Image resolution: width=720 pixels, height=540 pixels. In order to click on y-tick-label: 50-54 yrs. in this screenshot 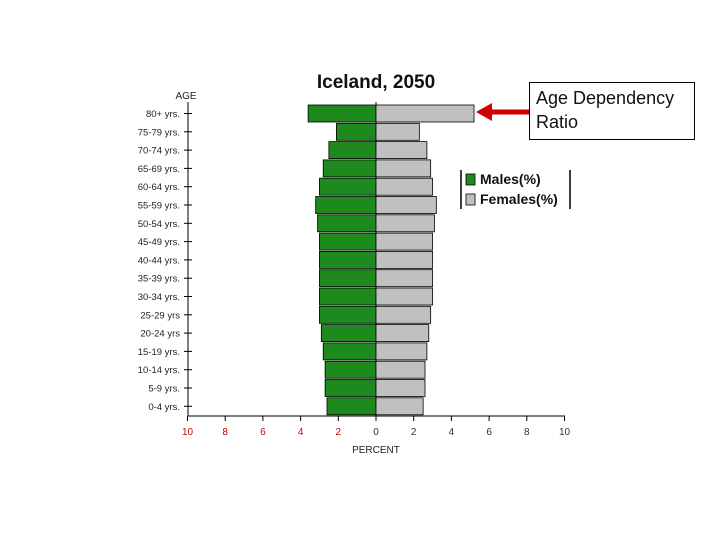, I will do `click(159, 224)`.